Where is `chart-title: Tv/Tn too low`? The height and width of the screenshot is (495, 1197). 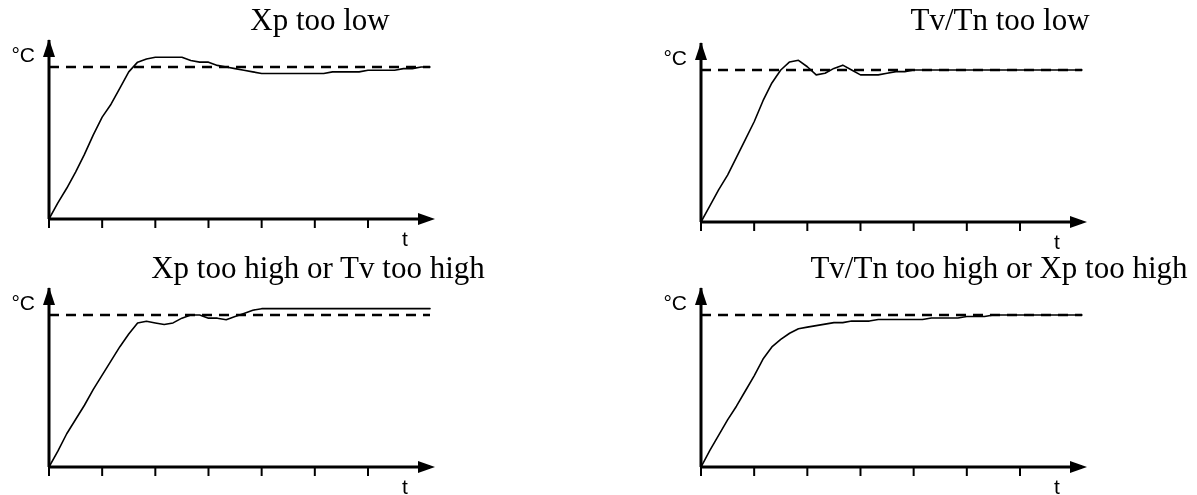 chart-title: Tv/Tn too low is located at coordinates (1000, 19).